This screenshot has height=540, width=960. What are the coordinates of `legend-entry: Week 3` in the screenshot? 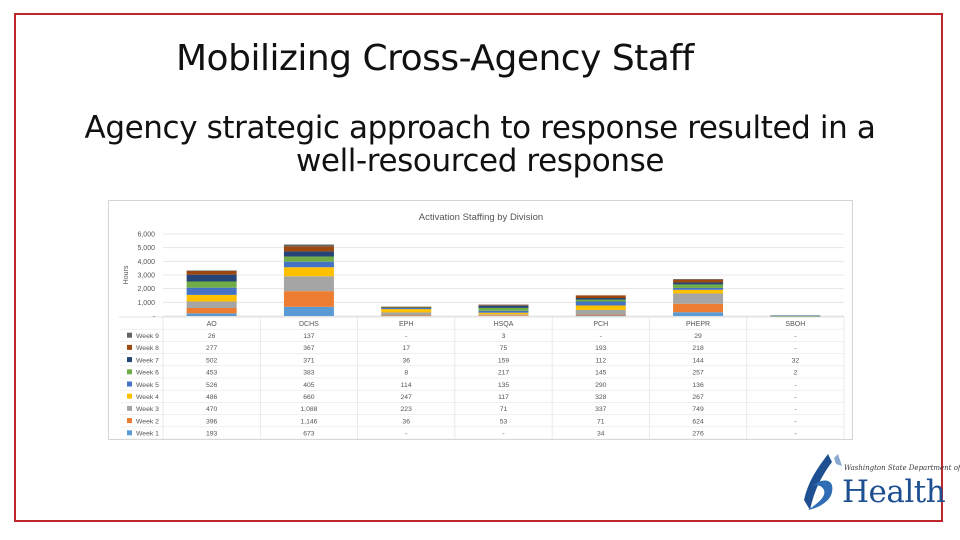 It's located at (147, 409).